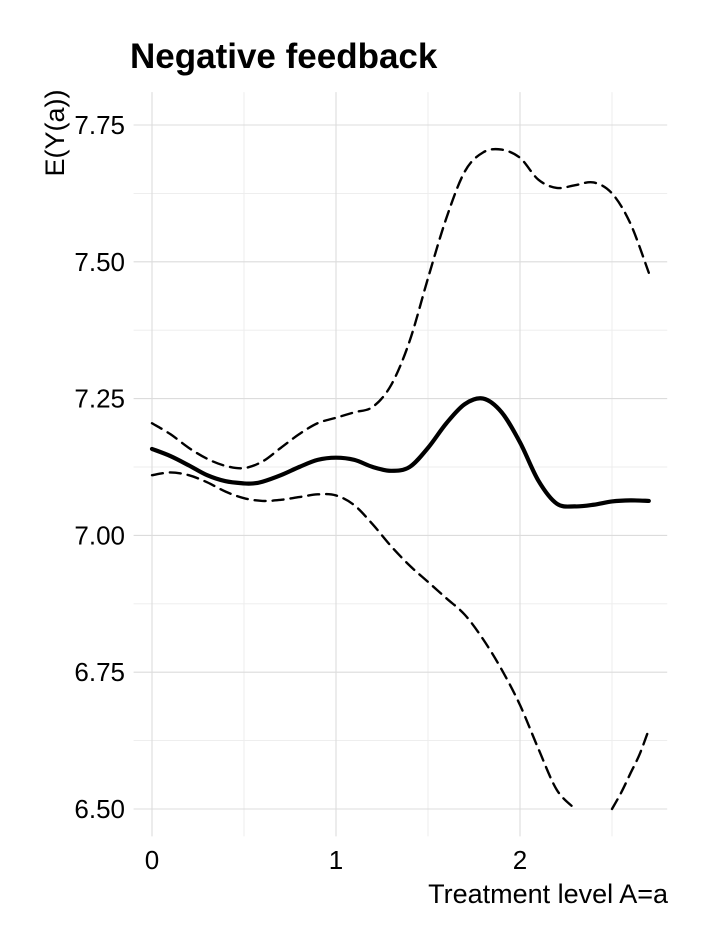 The image size is (710, 950). I want to click on confidence-band-line, so click(630, 769).